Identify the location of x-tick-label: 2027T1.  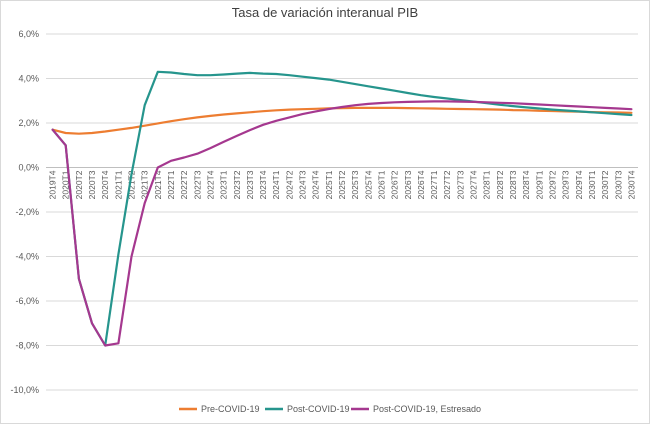
(434, 184).